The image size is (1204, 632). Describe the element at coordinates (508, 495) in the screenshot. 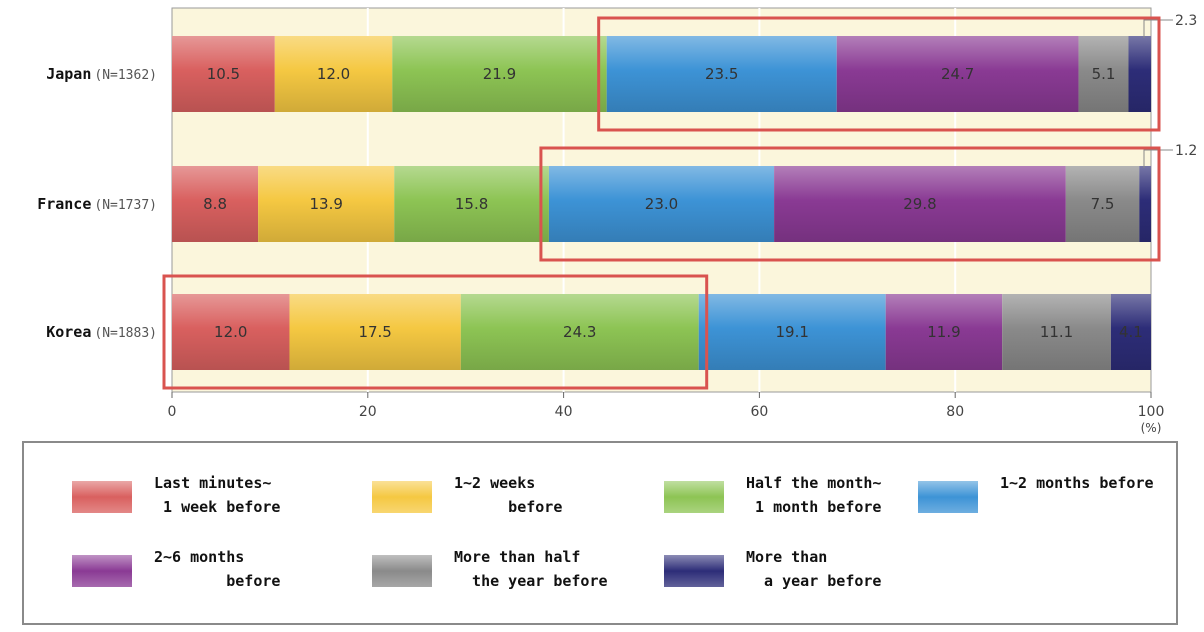

I see `legend-label: 1~2 weeks before` at that location.